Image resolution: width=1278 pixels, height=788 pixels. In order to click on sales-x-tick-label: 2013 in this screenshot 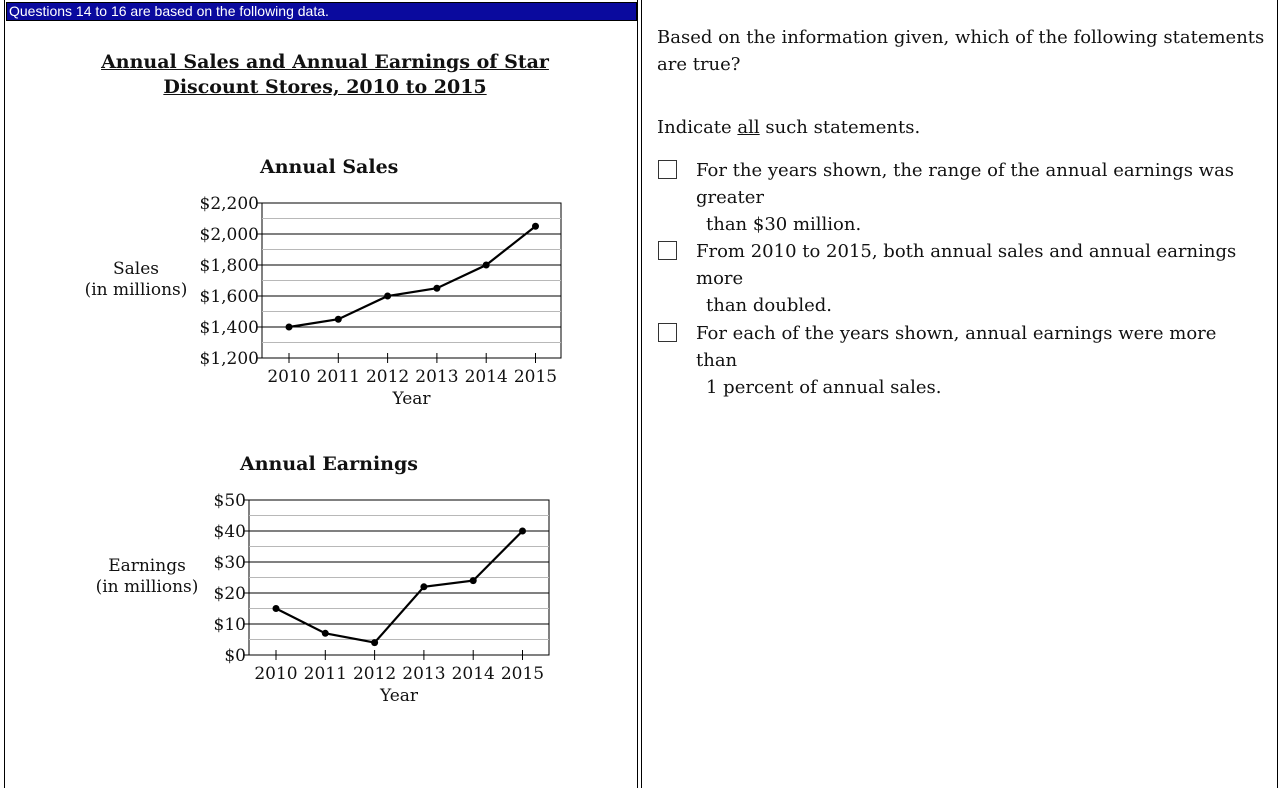, I will do `click(436, 377)`.